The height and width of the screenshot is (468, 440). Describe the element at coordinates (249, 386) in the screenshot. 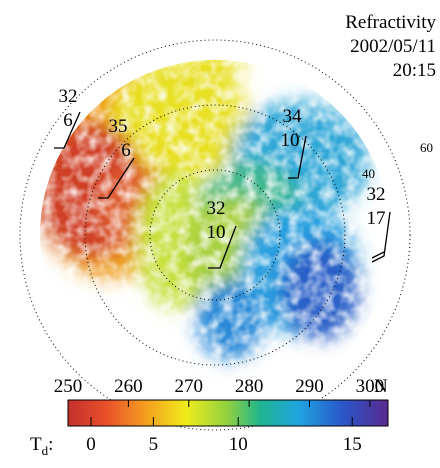

I see `n-tick-label: 280` at that location.